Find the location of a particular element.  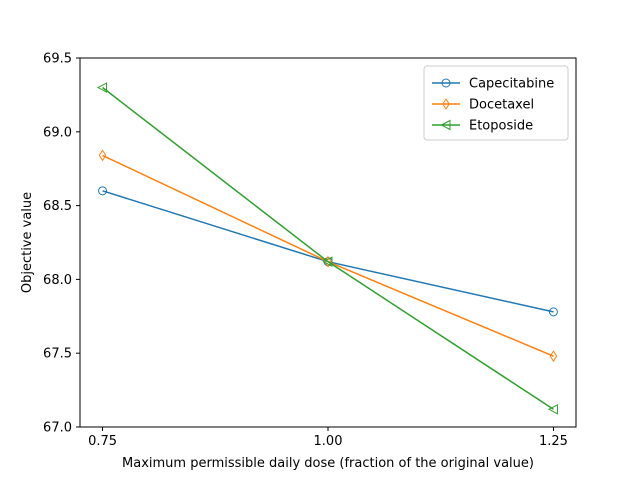

y-tick-label: 69.5 is located at coordinates (57, 59).